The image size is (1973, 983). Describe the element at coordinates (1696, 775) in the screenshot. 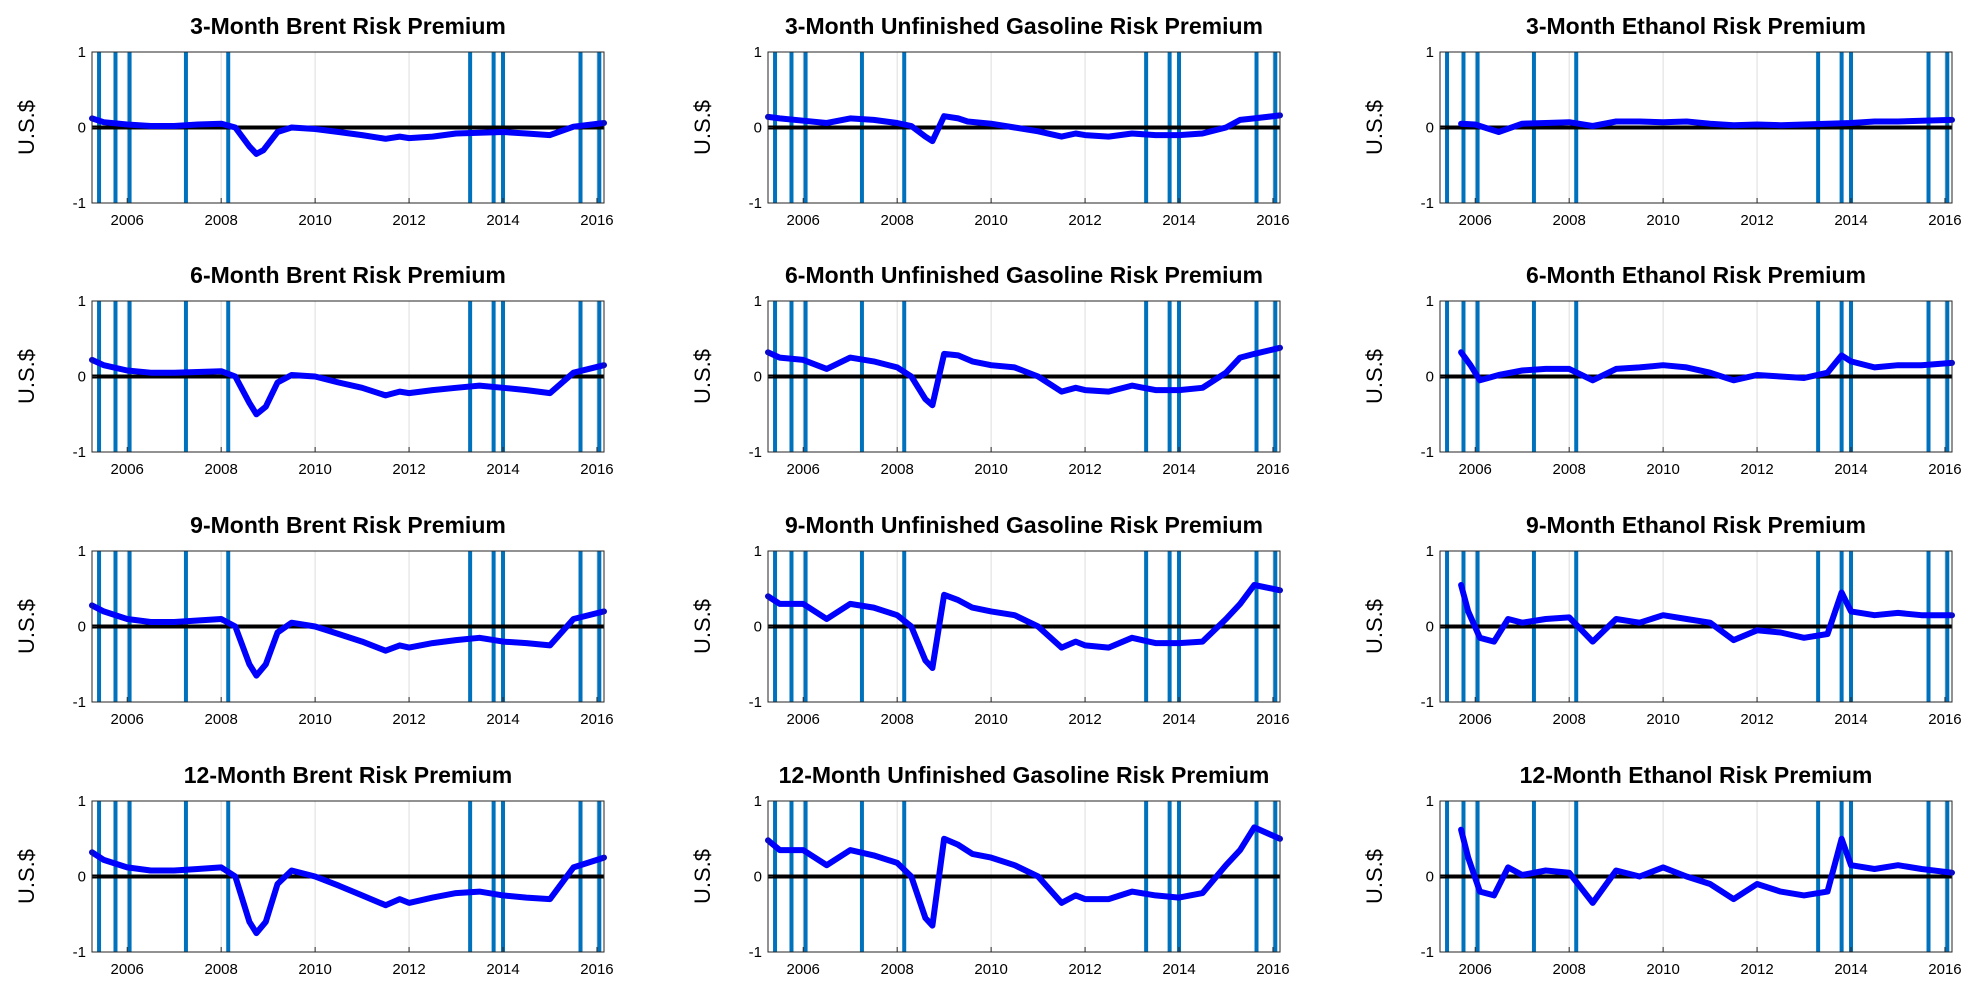

I see `chart-title: 12-Month Ethanol Risk Premium` at that location.